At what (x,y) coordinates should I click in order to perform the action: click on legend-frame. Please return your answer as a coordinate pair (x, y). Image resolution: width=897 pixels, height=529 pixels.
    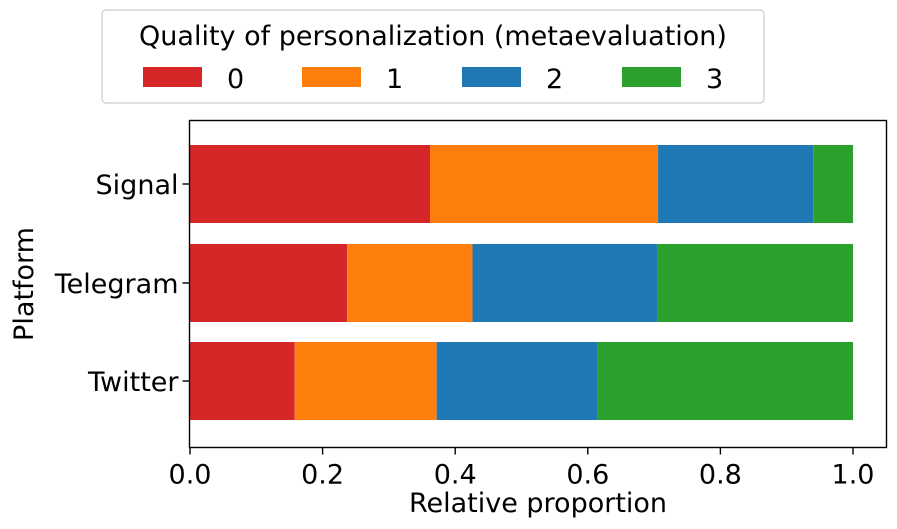
    Looking at the image, I should click on (433, 56).